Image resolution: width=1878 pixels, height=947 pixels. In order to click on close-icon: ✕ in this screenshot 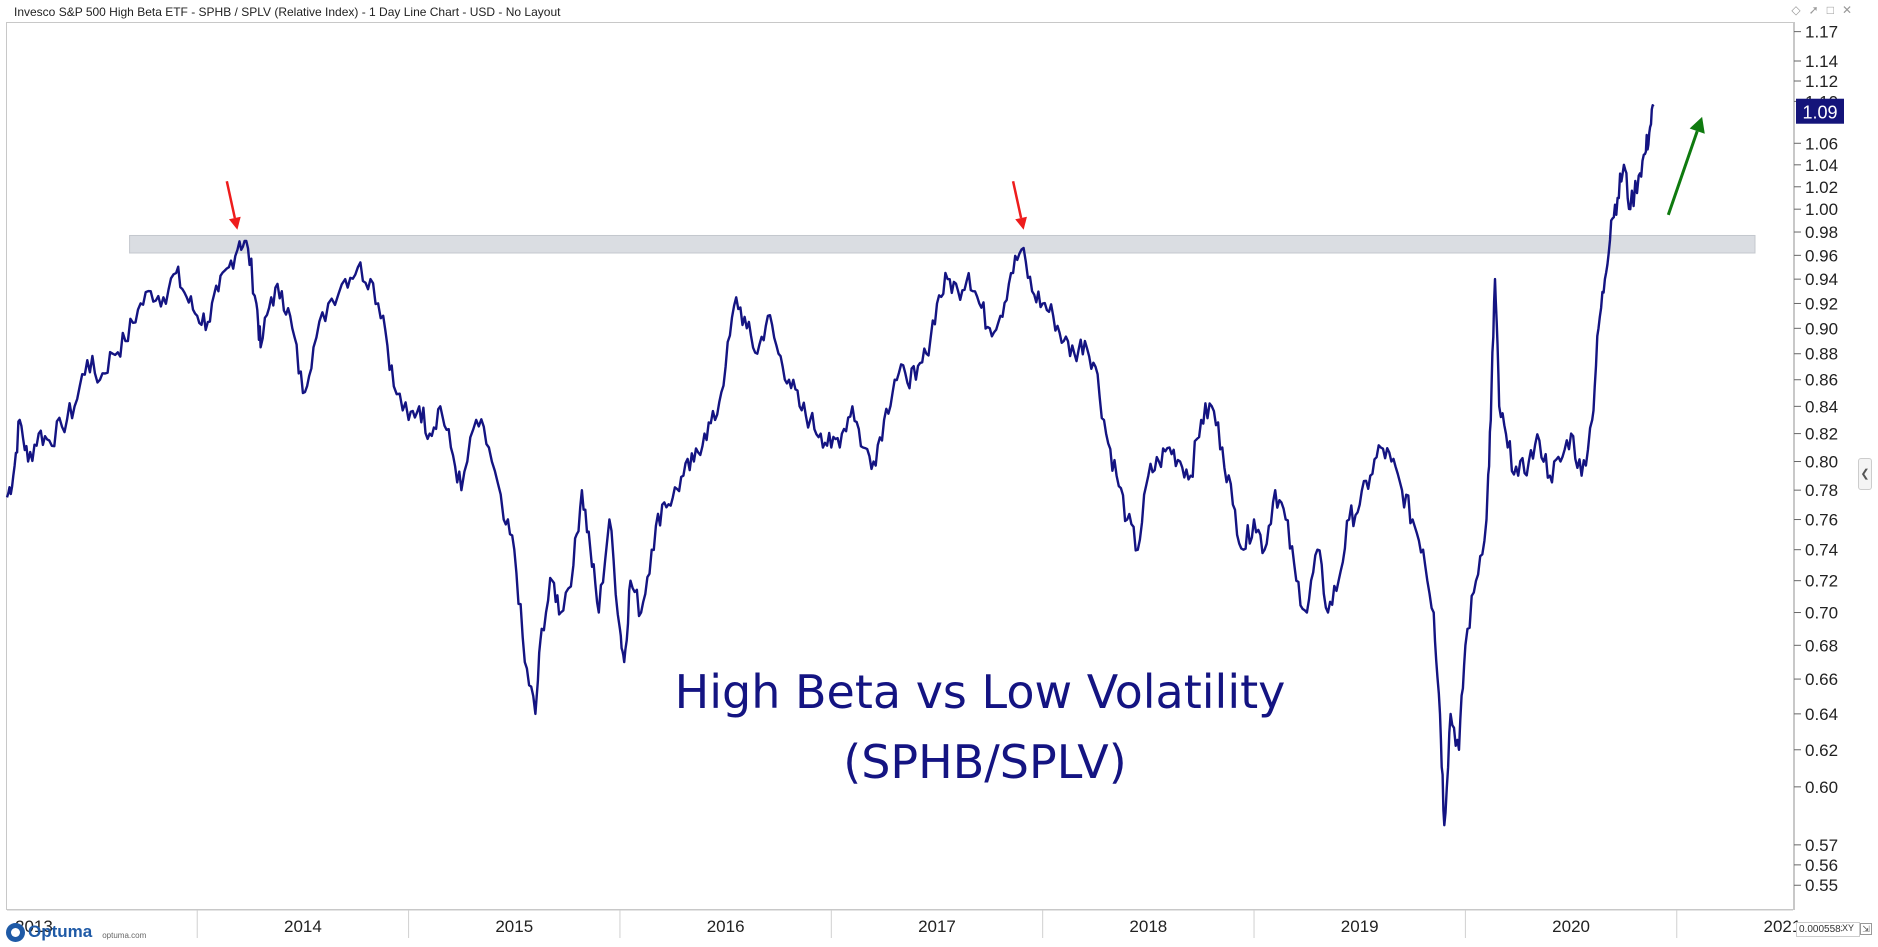, I will do `click(1850, 10)`.